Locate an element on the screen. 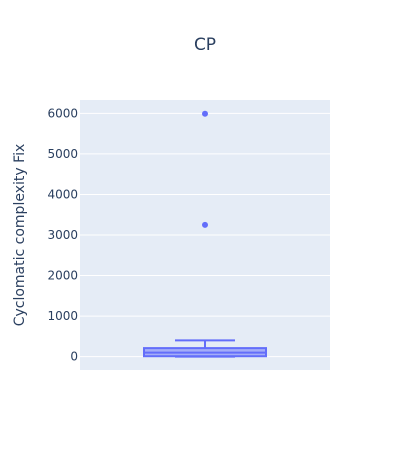  y-tick-label: 2000 is located at coordinates (62, 276).